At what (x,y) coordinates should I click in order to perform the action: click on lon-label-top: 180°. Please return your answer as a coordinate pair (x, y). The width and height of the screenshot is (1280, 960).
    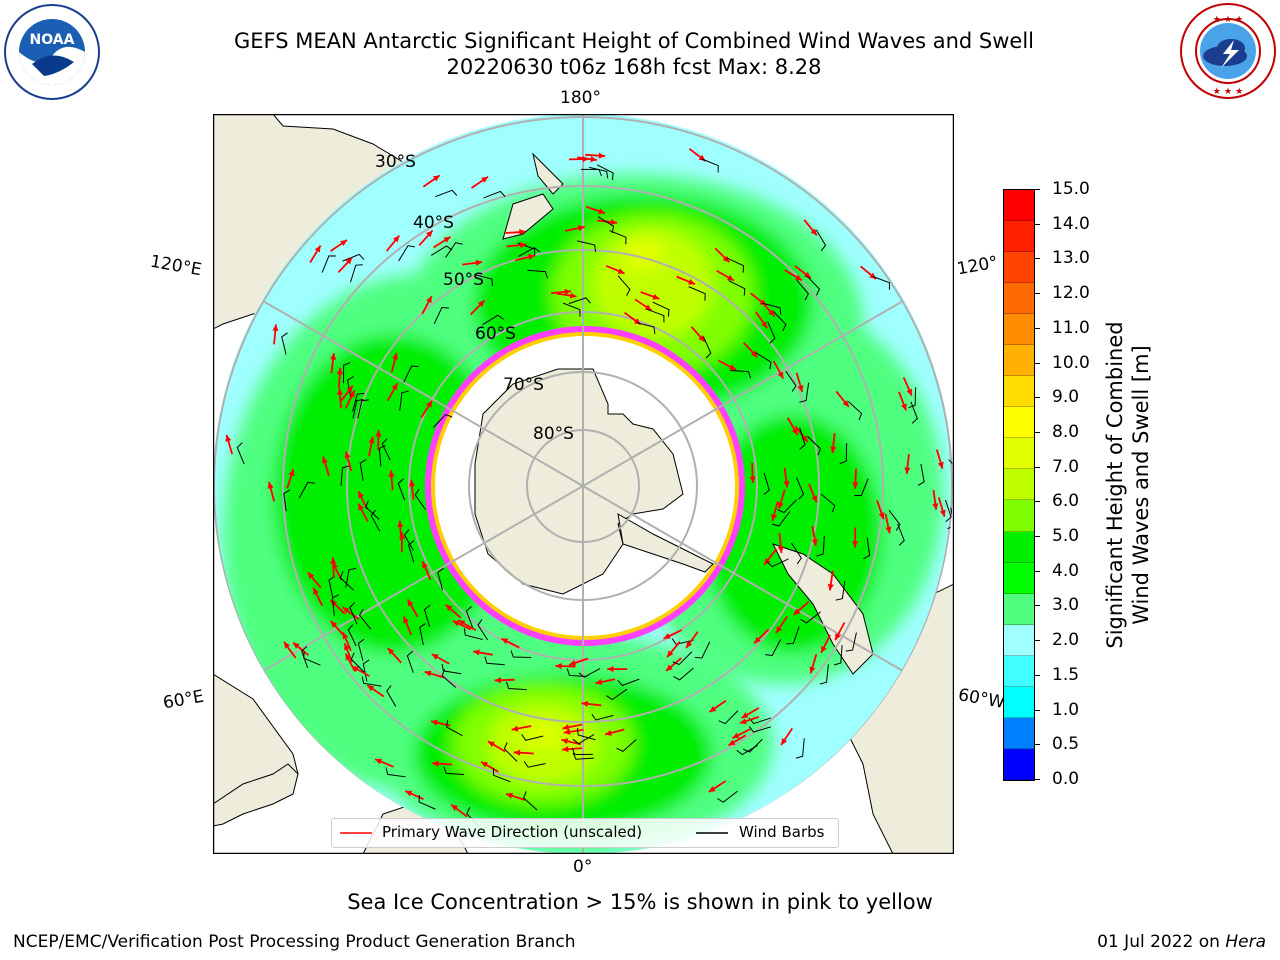
    Looking at the image, I should click on (580, 98).